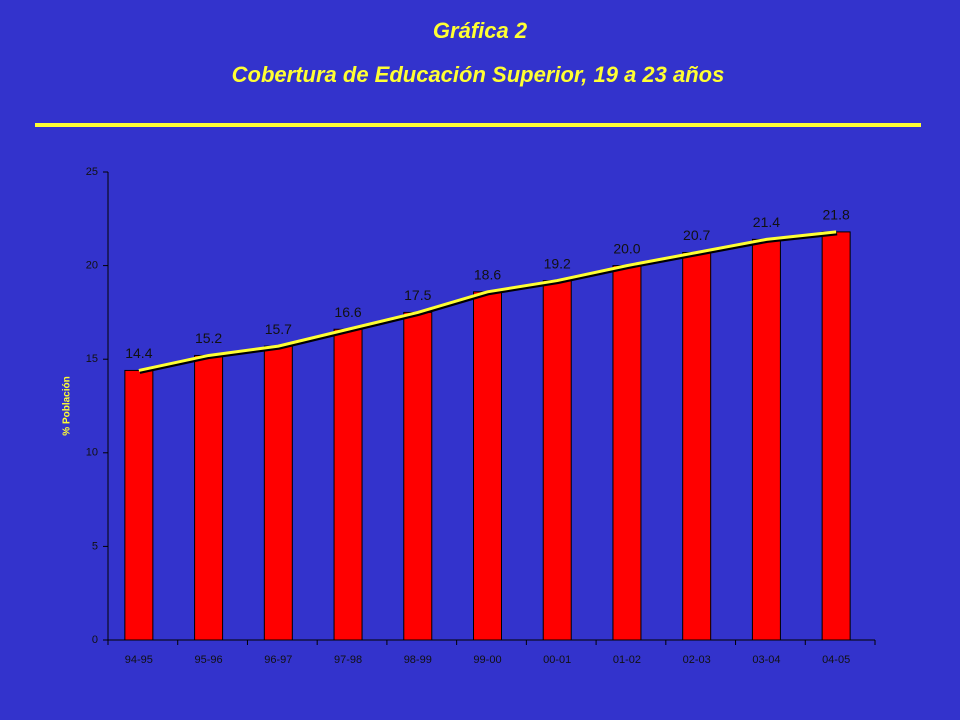 The width and height of the screenshot is (960, 720). I want to click on x-tick-label: 96-97, so click(278, 660).